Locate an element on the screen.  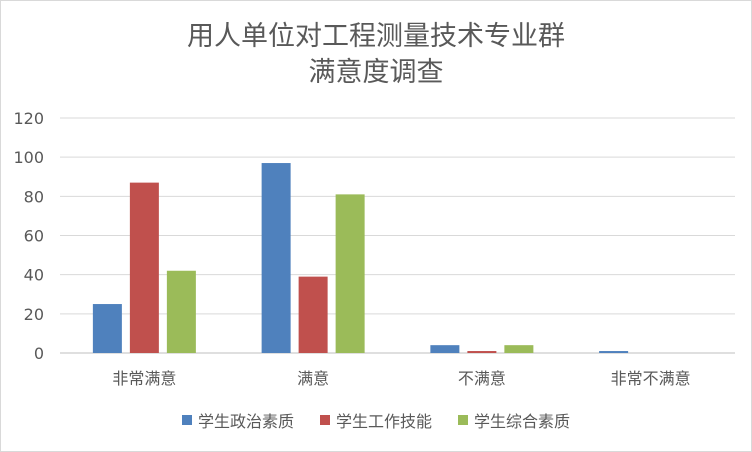
x-tick-label: 满意 is located at coordinates (313, 378).